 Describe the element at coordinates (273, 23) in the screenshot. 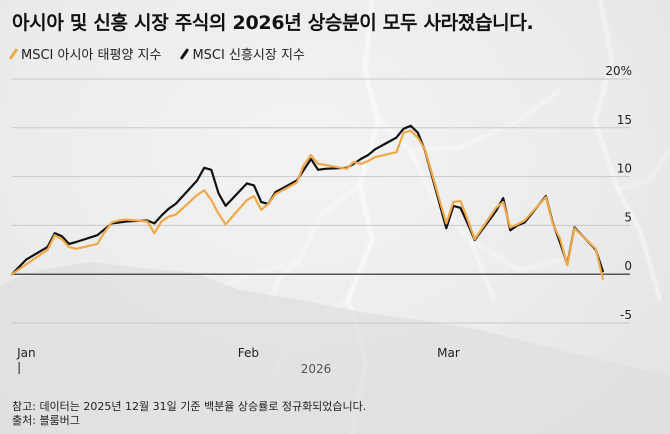

I see `chart-title: 아시아 및 신흥 시장 주식의 2026년 상승분이 모두 사라졌습니다.` at that location.